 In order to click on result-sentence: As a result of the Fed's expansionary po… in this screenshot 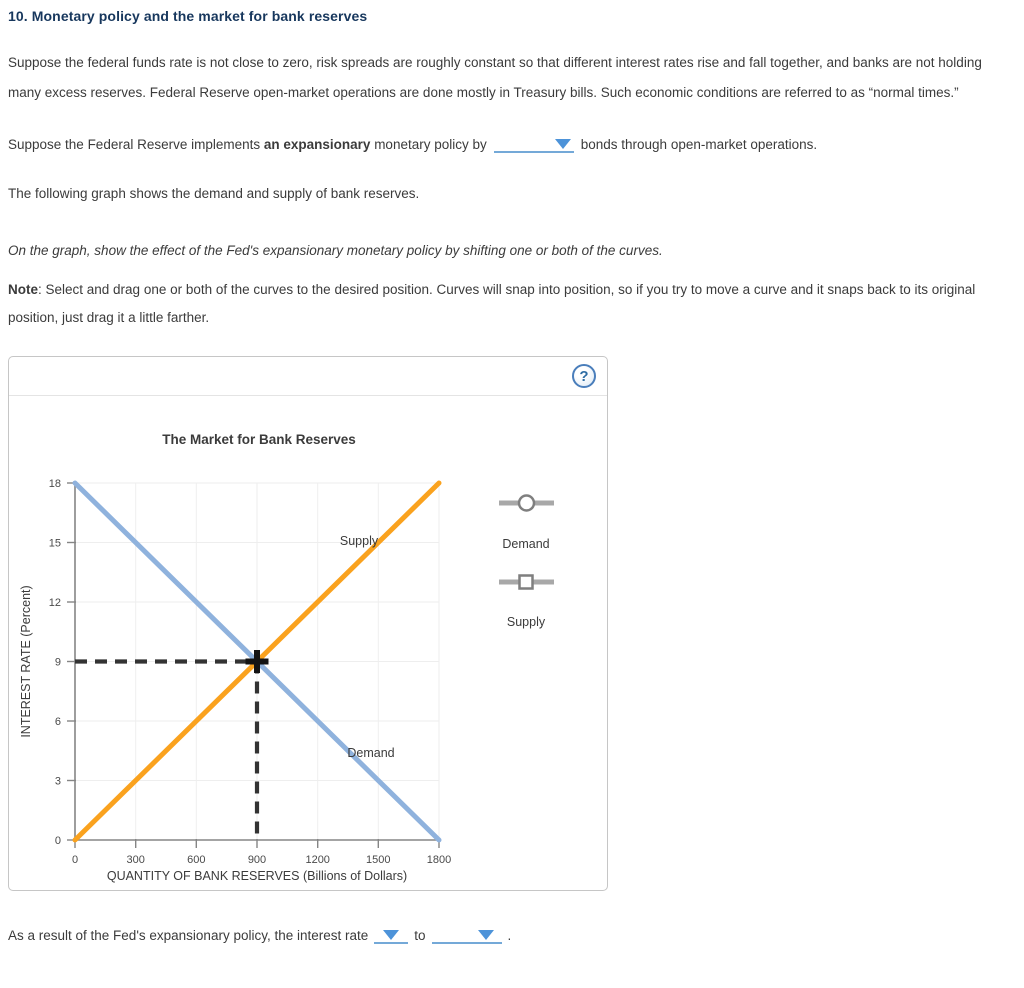, I will do `click(512, 936)`.